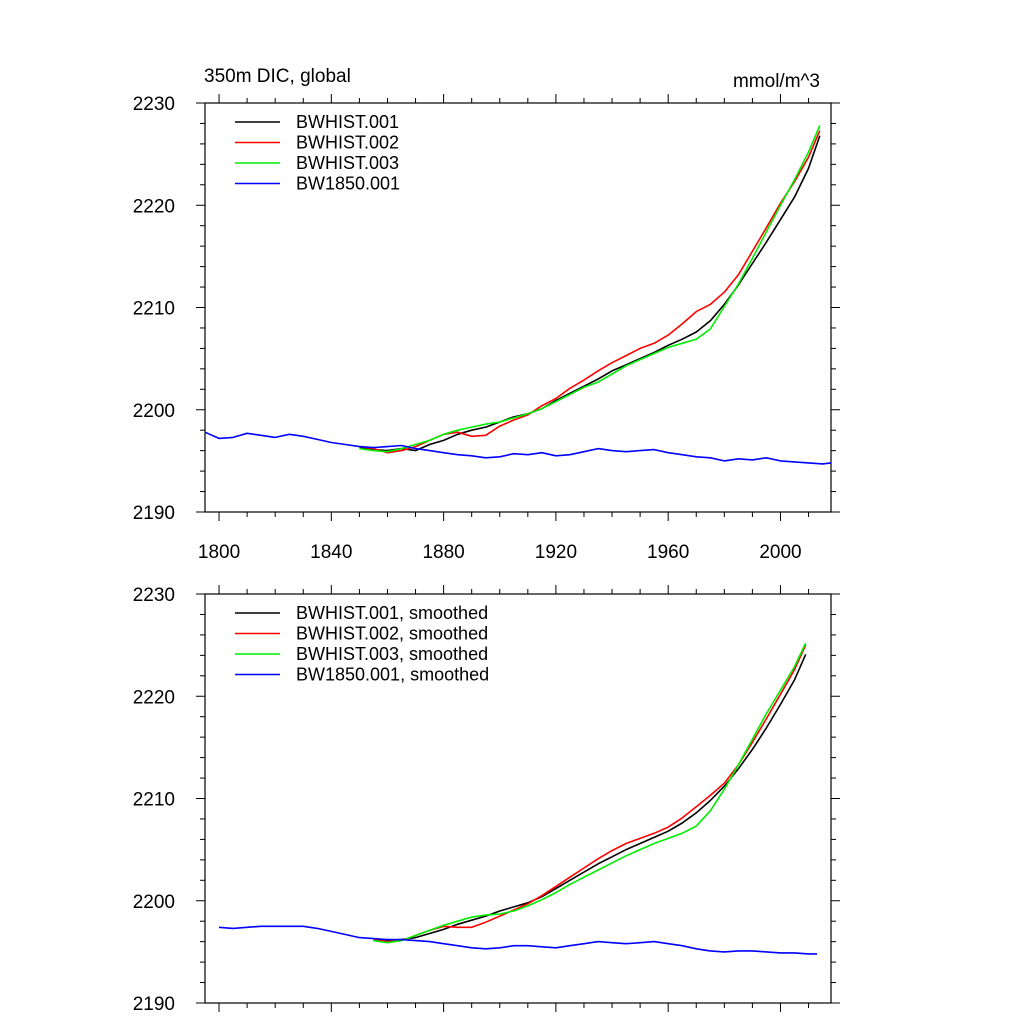 The image size is (1024, 1024). I want to click on x-tick-label: 2000, so click(780, 552).